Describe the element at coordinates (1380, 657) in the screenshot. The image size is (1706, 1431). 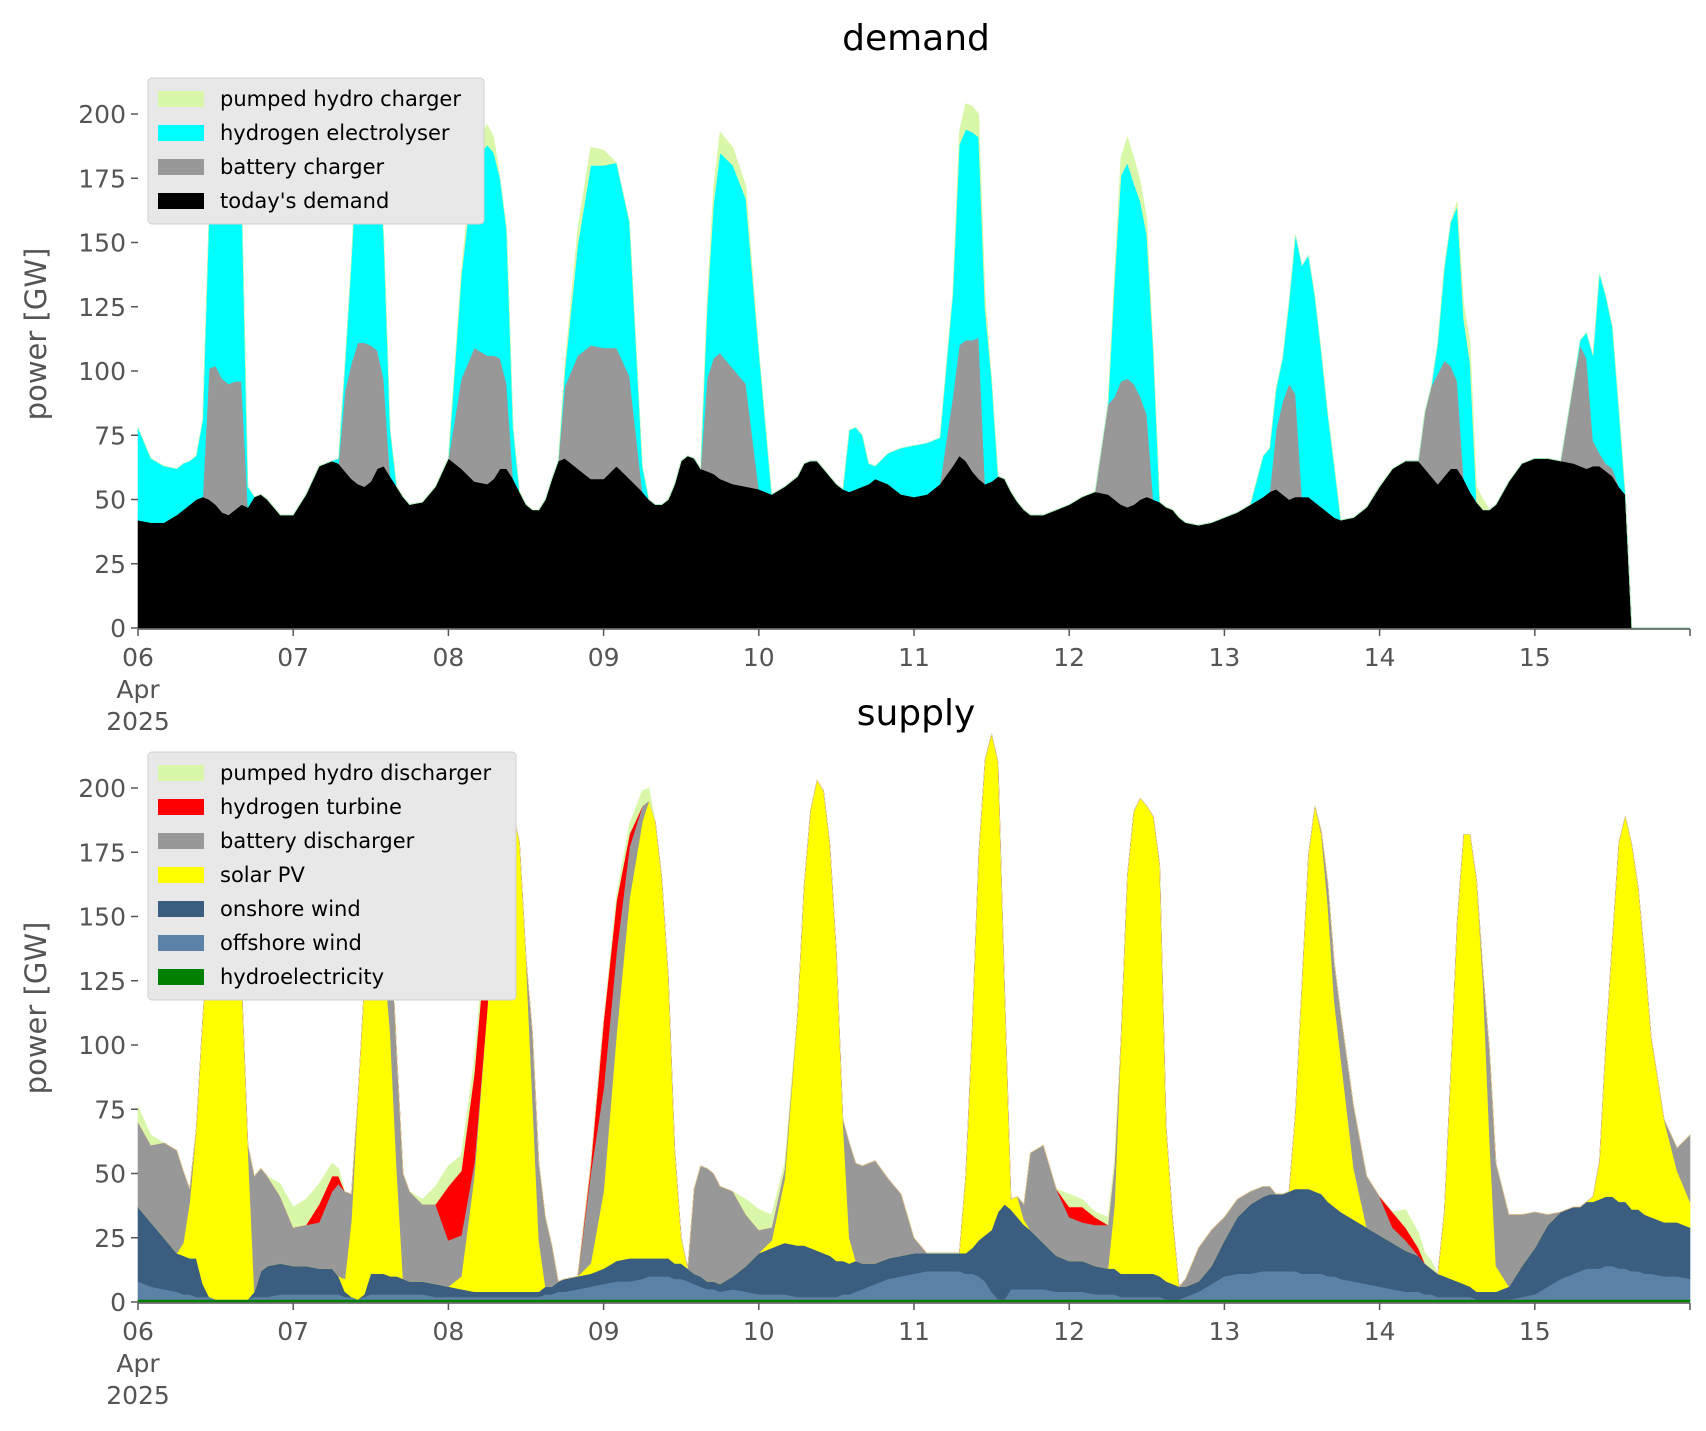
I see `demand-x-tick-label: 14` at that location.